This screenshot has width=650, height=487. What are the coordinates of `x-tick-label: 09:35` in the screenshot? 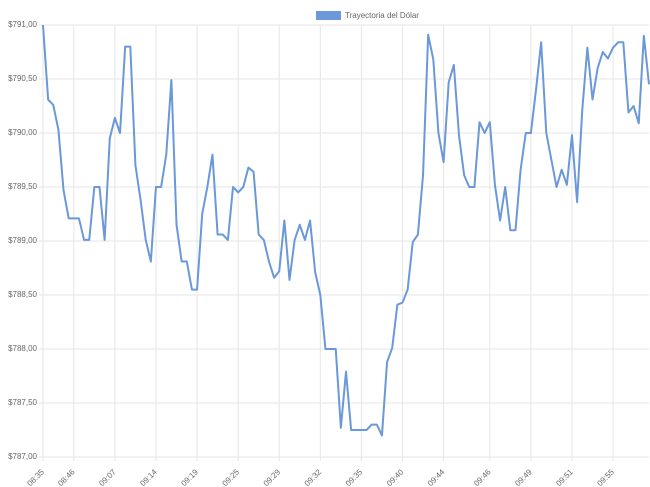 It's located at (354, 477).